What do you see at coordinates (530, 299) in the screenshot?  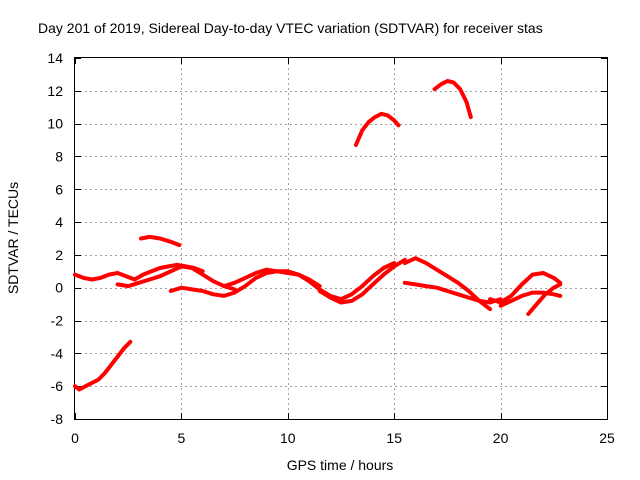 I see `series-sat-m` at bounding box center [530, 299].